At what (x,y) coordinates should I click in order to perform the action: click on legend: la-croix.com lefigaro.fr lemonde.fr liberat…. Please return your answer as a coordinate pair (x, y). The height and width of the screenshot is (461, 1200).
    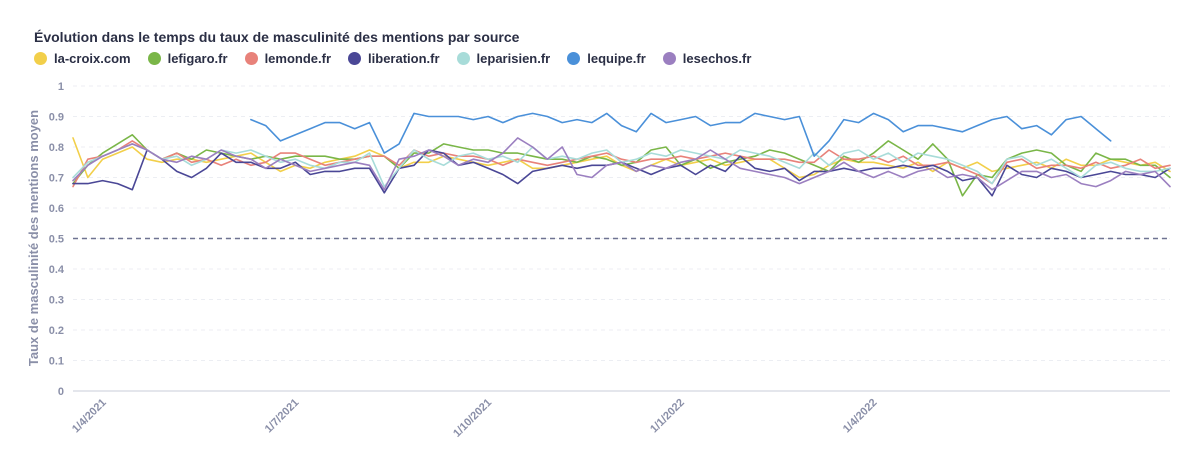
    Looking at the image, I should click on (401, 58).